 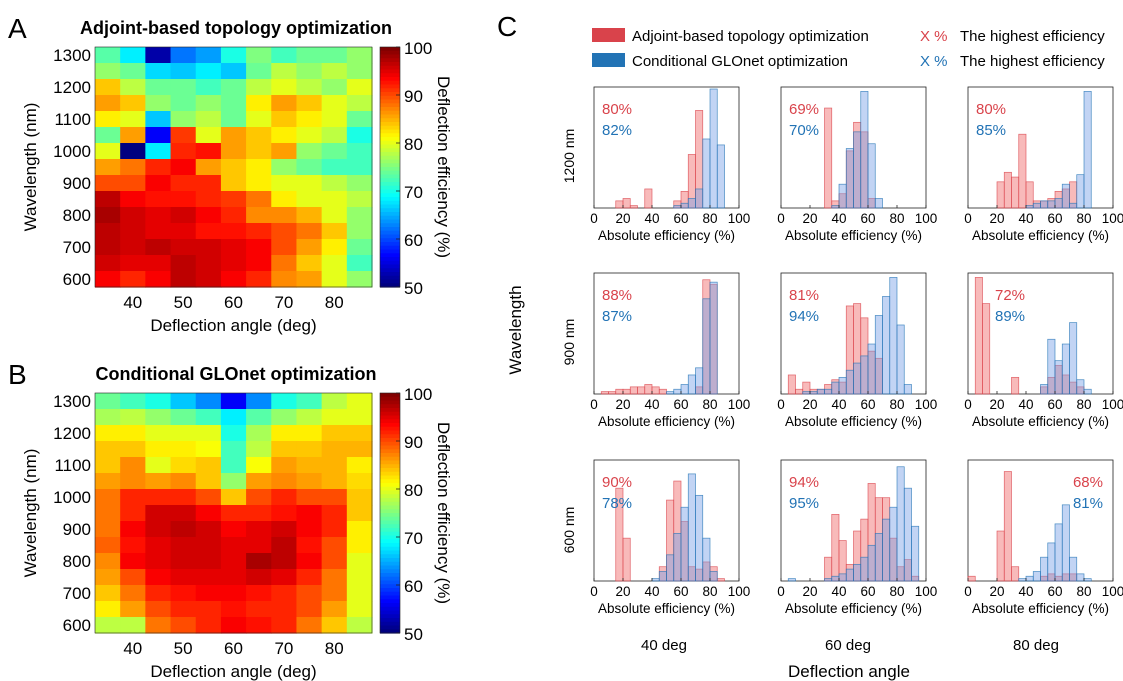 What do you see at coordinates (1054, 404) in the screenshot?
I see `histogram-xtick: 60` at bounding box center [1054, 404].